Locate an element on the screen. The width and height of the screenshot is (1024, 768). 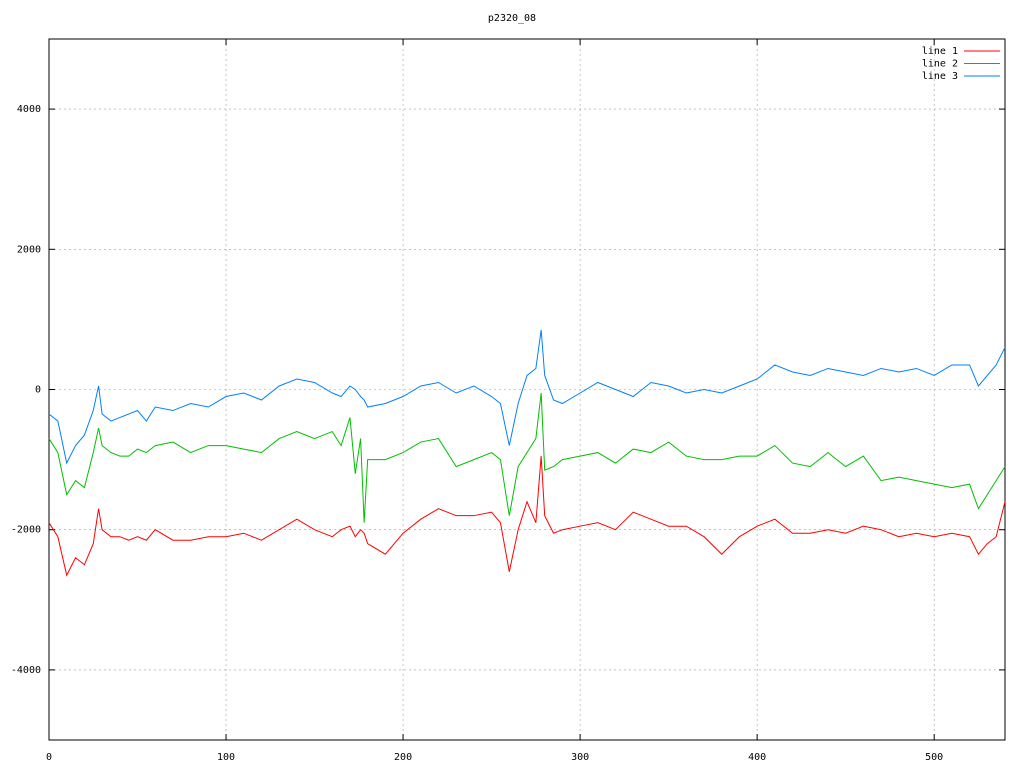
y-tick-label: -4000 is located at coordinates (26, 670).